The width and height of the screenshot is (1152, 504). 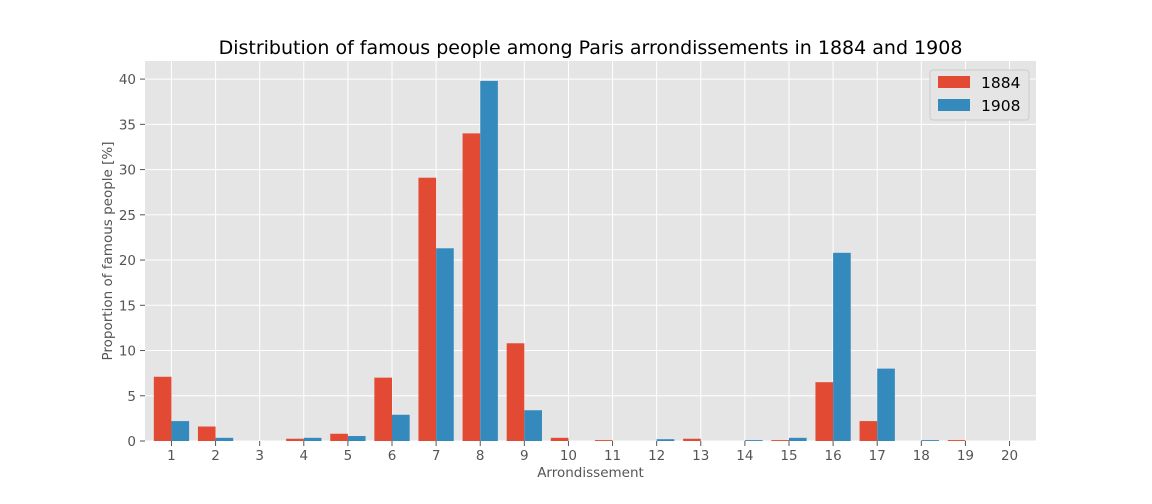 I want to click on x-tick-label: 7, so click(x=436, y=456).